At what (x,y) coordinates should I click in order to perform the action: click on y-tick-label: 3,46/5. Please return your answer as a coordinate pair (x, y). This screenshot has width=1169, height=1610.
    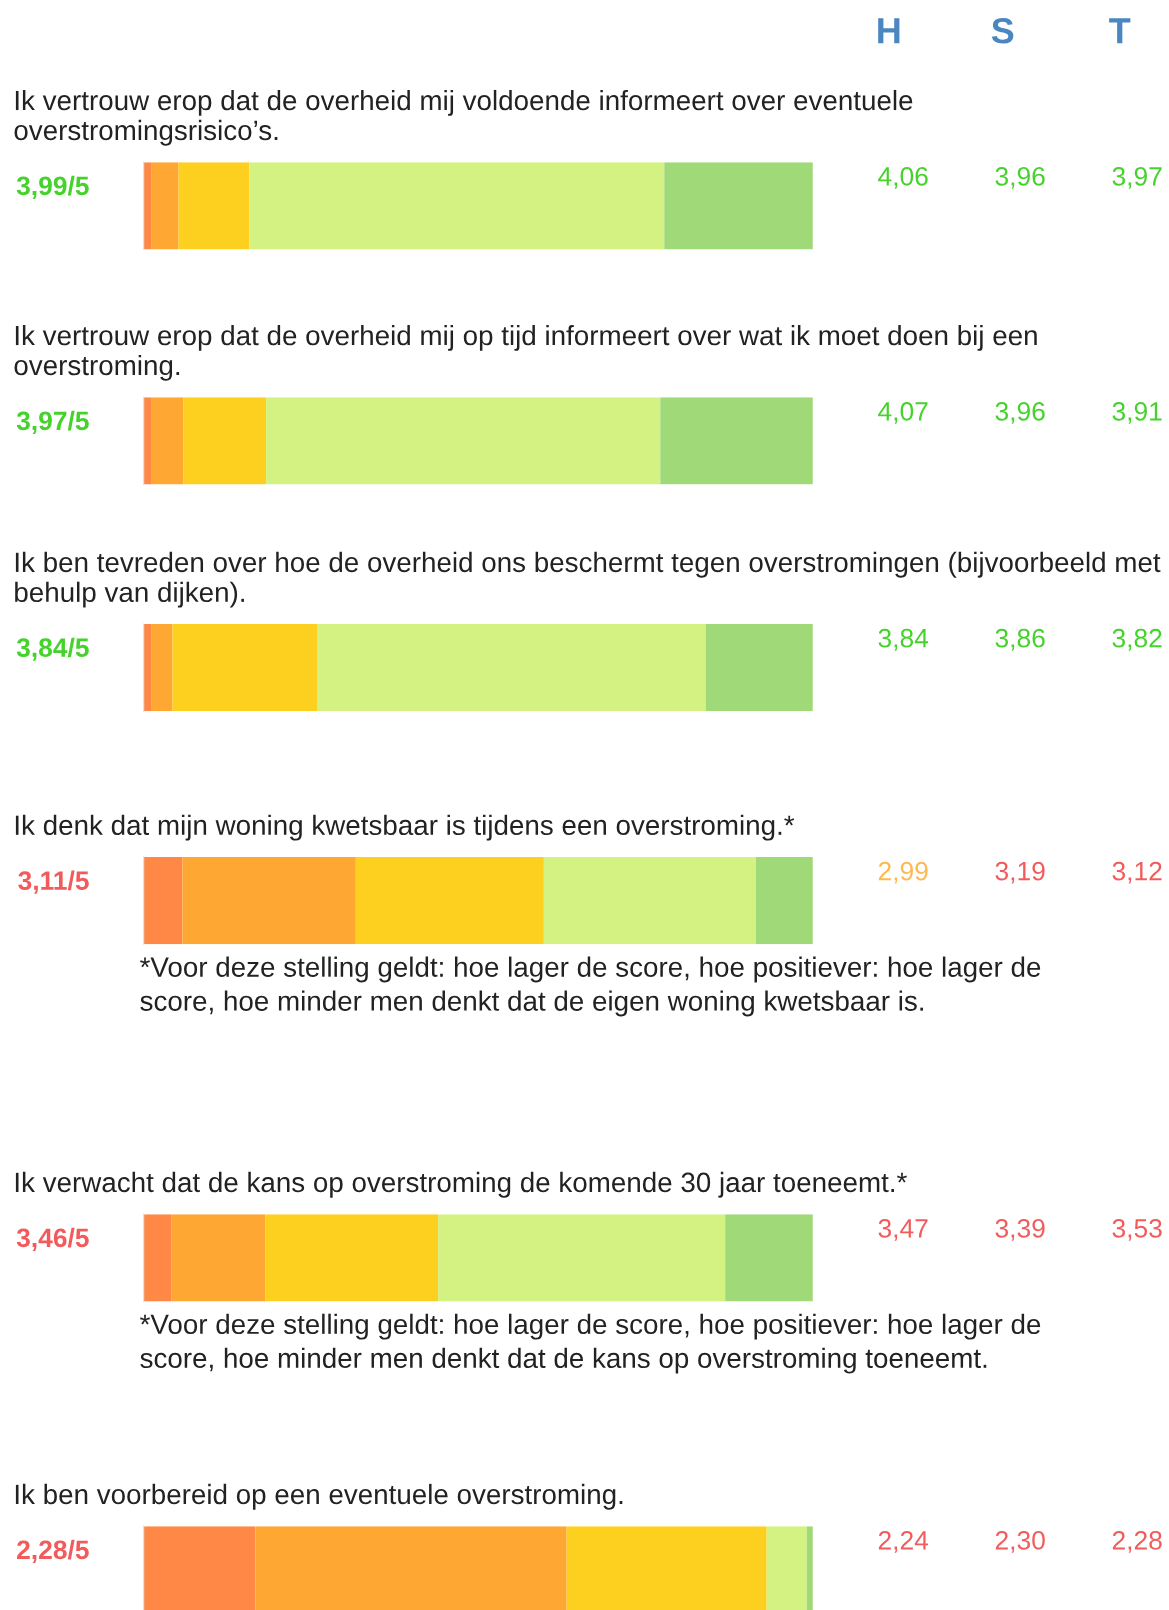
    Looking at the image, I should click on (52, 1239).